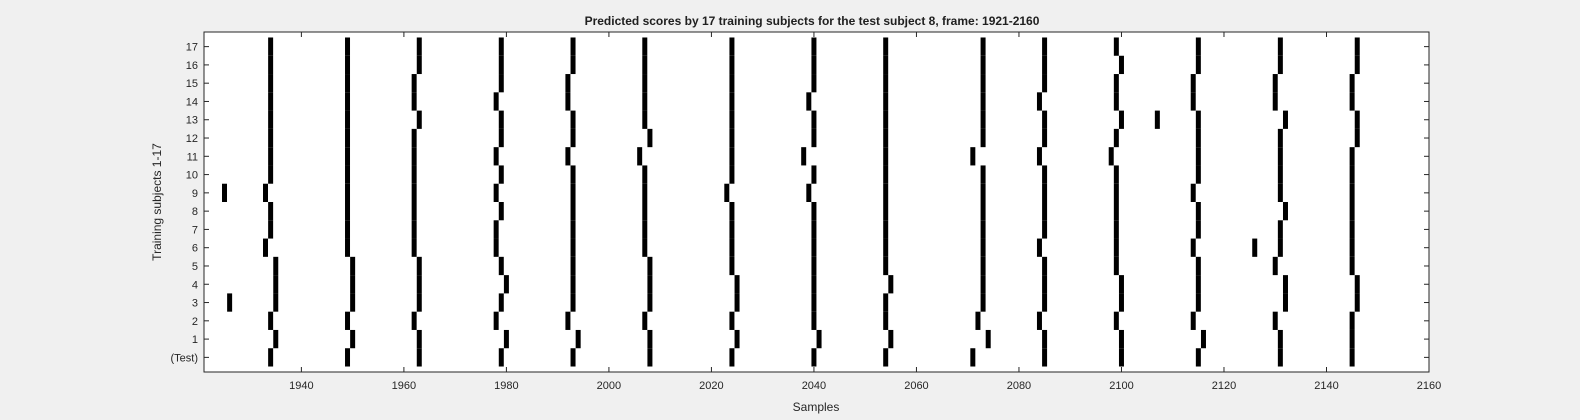  What do you see at coordinates (1121, 386) in the screenshot?
I see `x-tick-label: 2100` at bounding box center [1121, 386].